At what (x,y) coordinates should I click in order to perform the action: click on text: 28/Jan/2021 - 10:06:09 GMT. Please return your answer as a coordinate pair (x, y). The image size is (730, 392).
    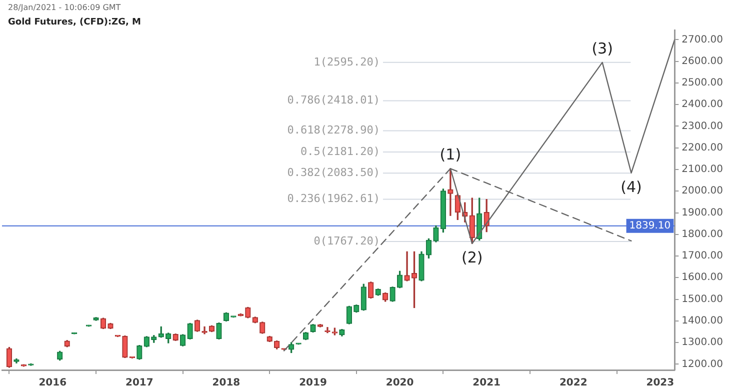
    Looking at the image, I should click on (64, 7).